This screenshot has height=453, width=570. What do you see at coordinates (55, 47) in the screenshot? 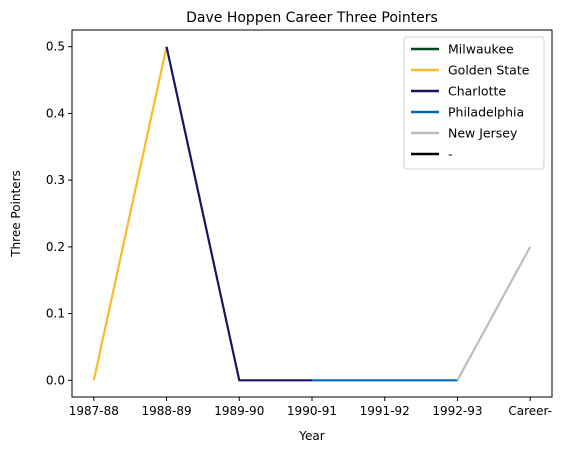
I see `y-tick-label: 0.5` at bounding box center [55, 47].